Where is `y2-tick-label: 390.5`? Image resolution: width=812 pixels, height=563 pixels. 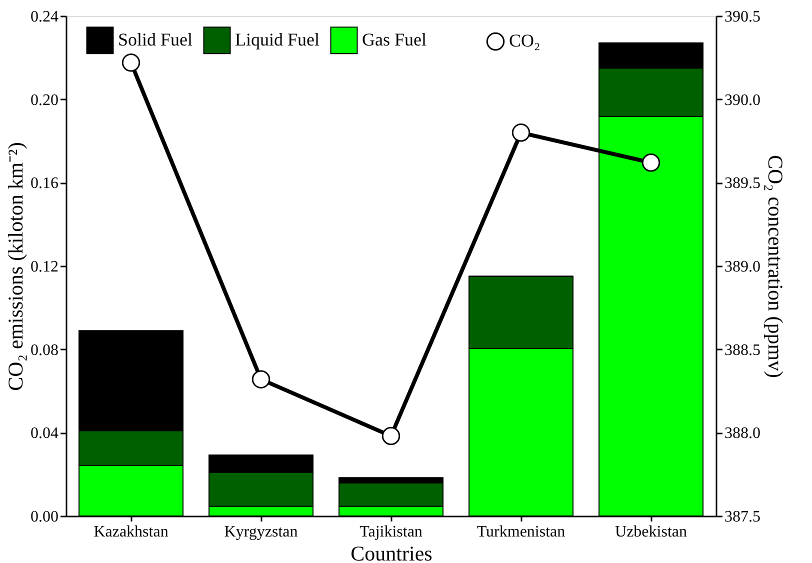 y2-tick-label: 390.5 is located at coordinates (742, 17).